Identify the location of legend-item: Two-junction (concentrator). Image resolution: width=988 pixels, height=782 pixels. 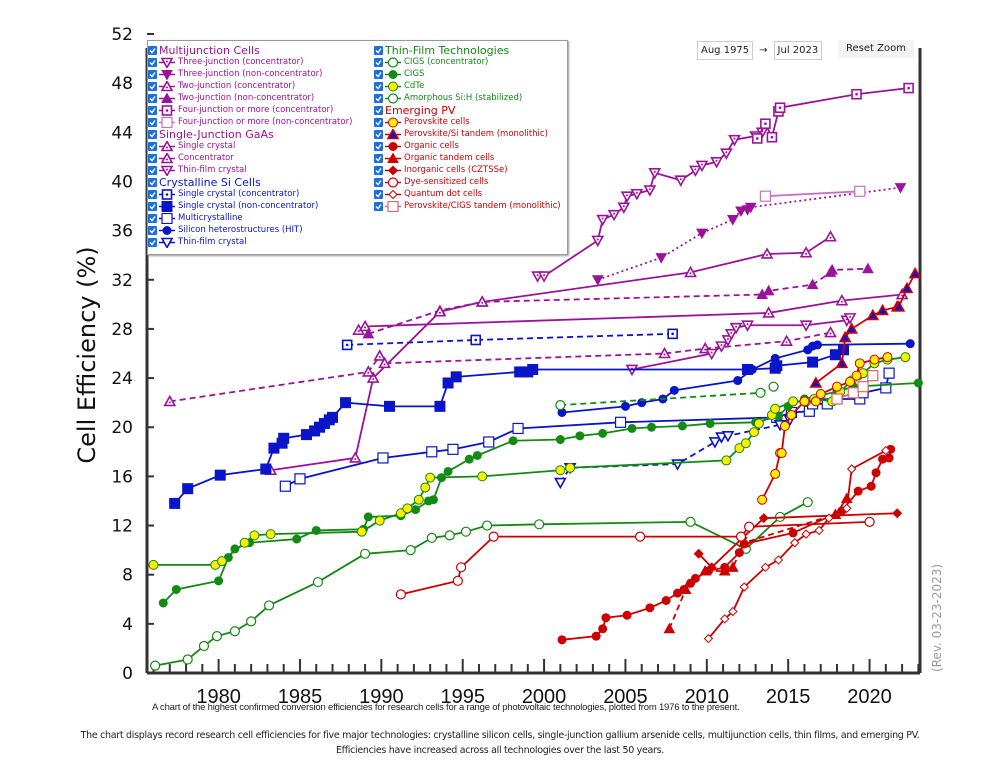
(250, 86).